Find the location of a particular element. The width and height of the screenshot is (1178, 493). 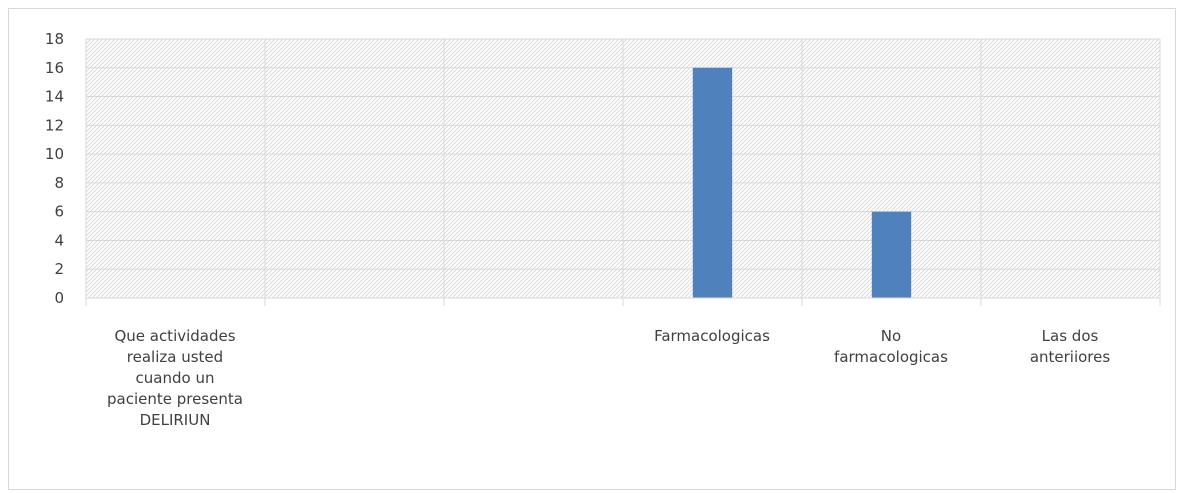

y-tick-label: 12 is located at coordinates (54, 125).